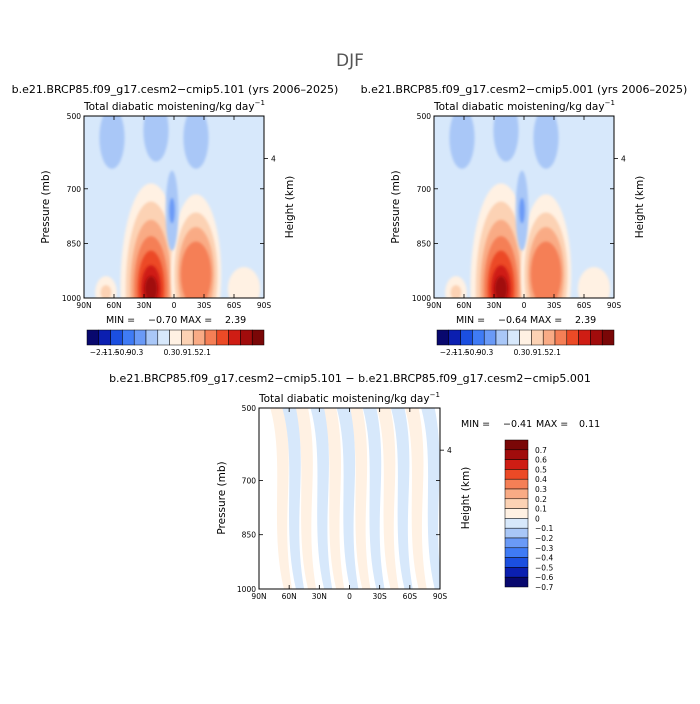 The image size is (700, 704). What do you see at coordinates (424, 243) in the screenshot?
I see `y-tick-label: 850` at bounding box center [424, 243].